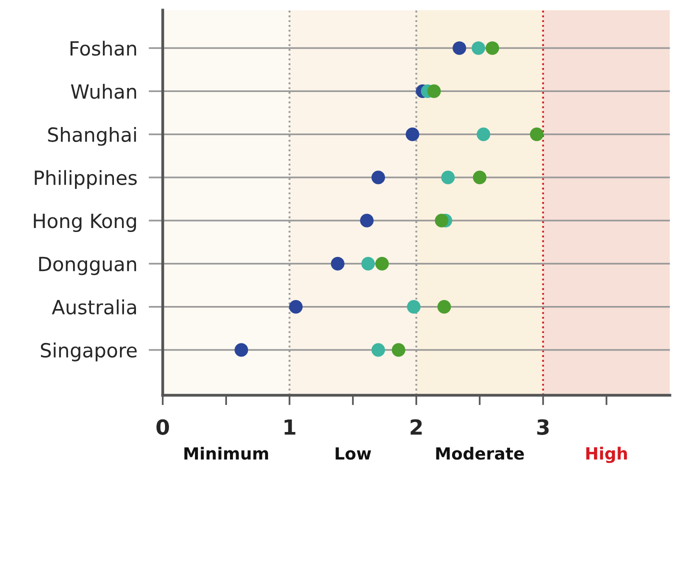 The height and width of the screenshot is (563, 678). I want to click on x-tick-label: 3, so click(543, 427).